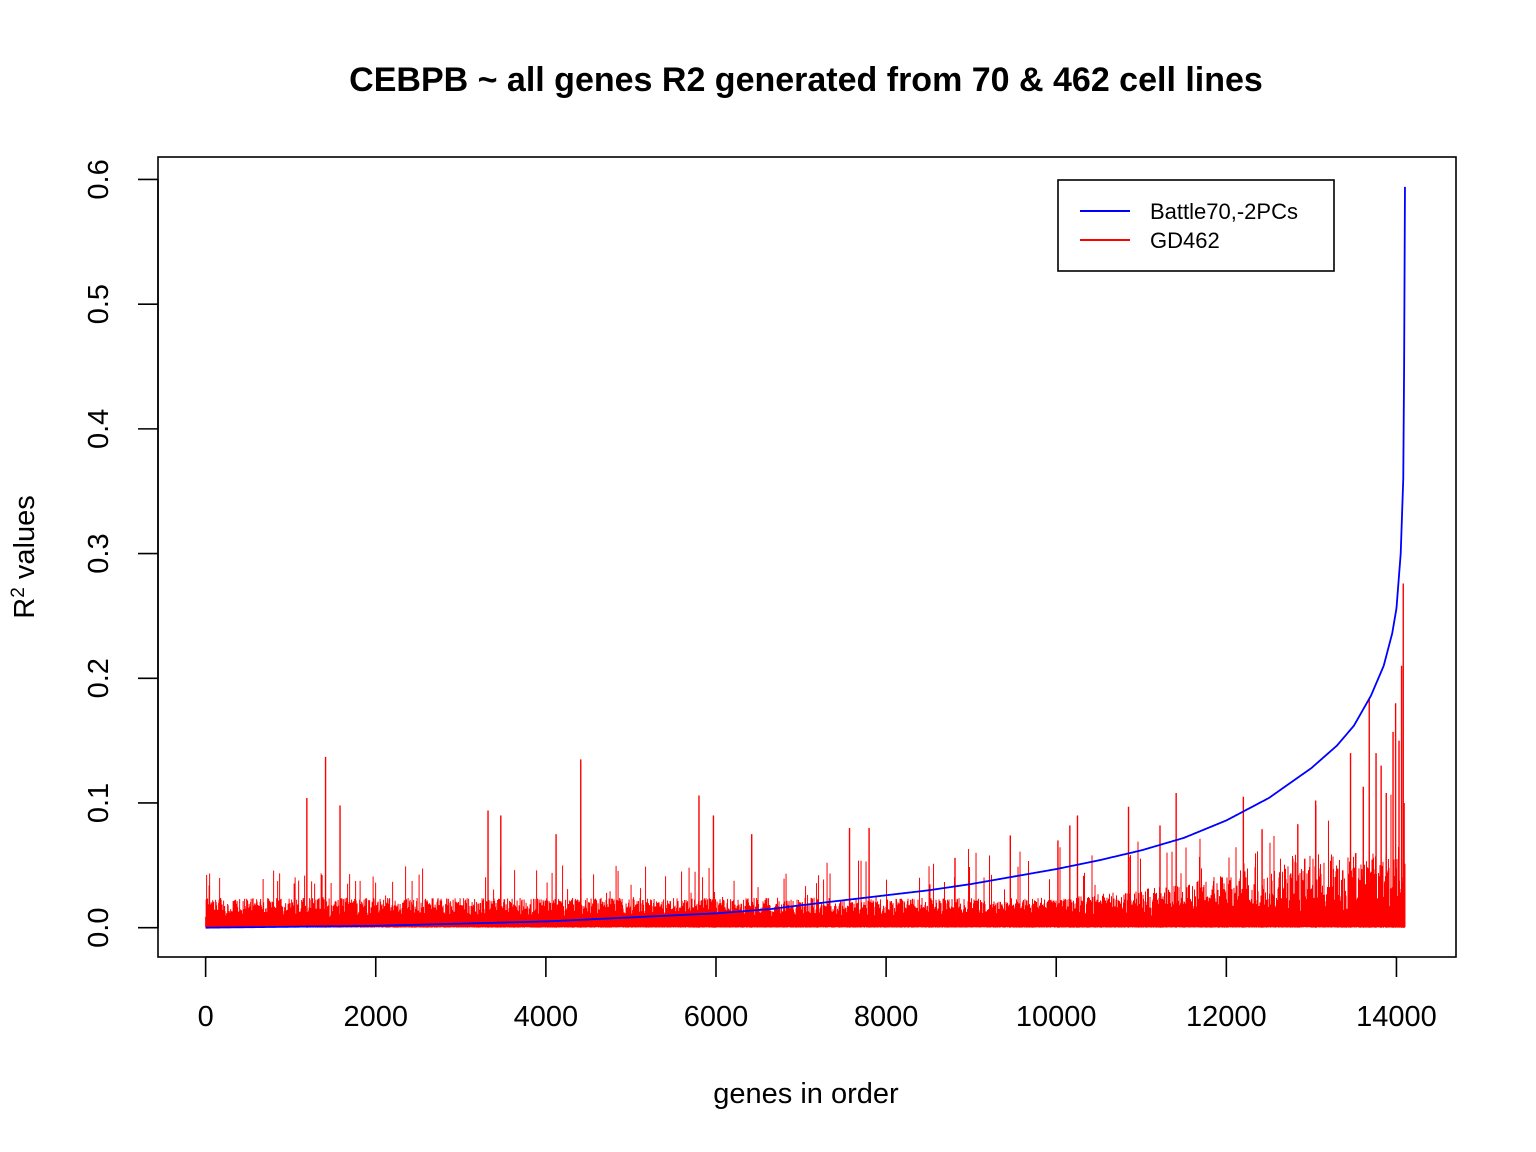 The image size is (1536, 1152). I want to click on y-tick-label: 0.1, so click(99, 803).